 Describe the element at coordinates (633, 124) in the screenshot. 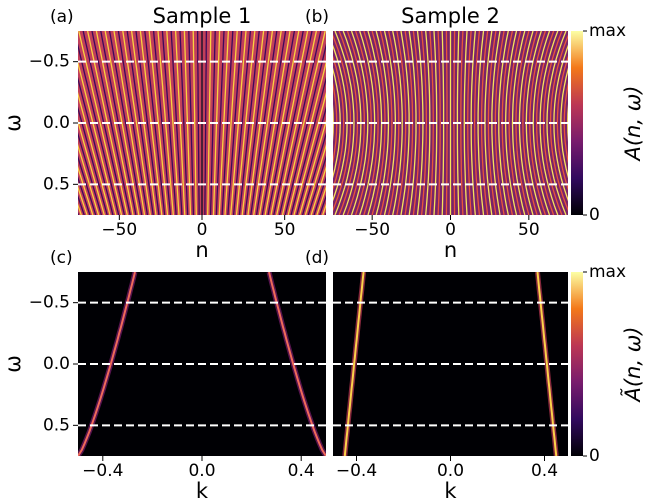

I see `colorbar-label: A(n, ω)` at that location.